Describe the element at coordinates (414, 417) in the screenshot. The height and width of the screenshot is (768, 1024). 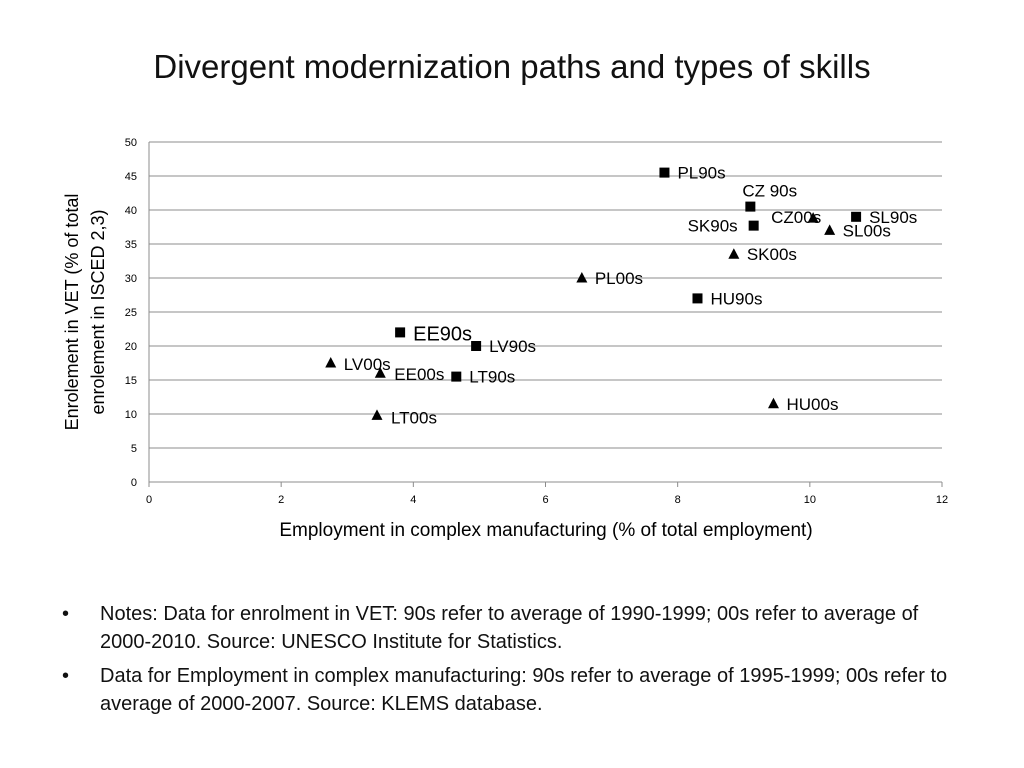
I see `data-label: LT00s` at that location.